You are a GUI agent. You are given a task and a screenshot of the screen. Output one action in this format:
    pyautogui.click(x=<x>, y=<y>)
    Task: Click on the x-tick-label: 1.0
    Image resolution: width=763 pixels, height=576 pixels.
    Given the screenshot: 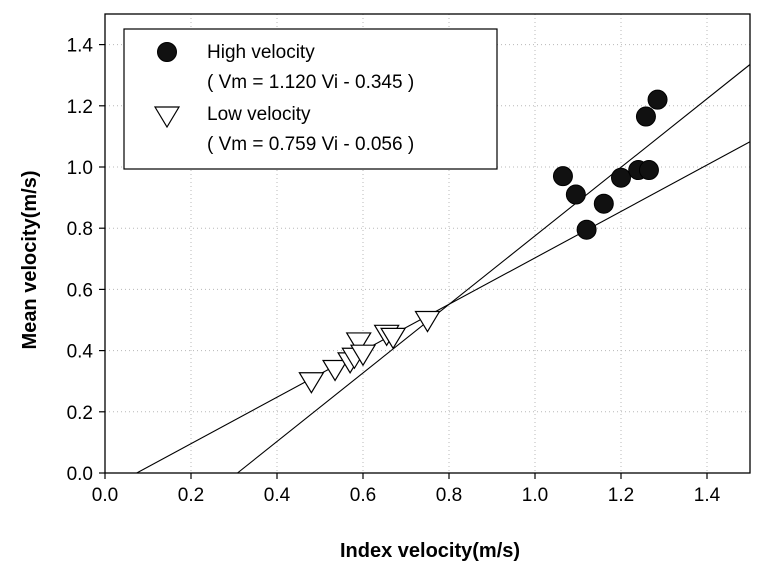 What is the action you would take?
    pyautogui.click(x=535, y=495)
    